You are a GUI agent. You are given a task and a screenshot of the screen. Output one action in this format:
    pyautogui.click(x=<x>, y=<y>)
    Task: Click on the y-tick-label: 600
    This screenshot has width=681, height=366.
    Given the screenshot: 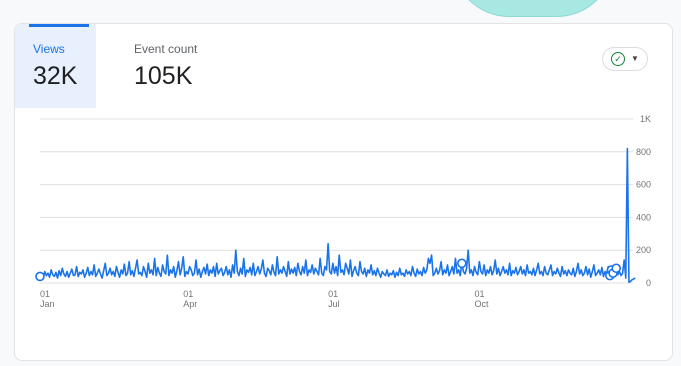 What is the action you would take?
    pyautogui.click(x=643, y=185)
    